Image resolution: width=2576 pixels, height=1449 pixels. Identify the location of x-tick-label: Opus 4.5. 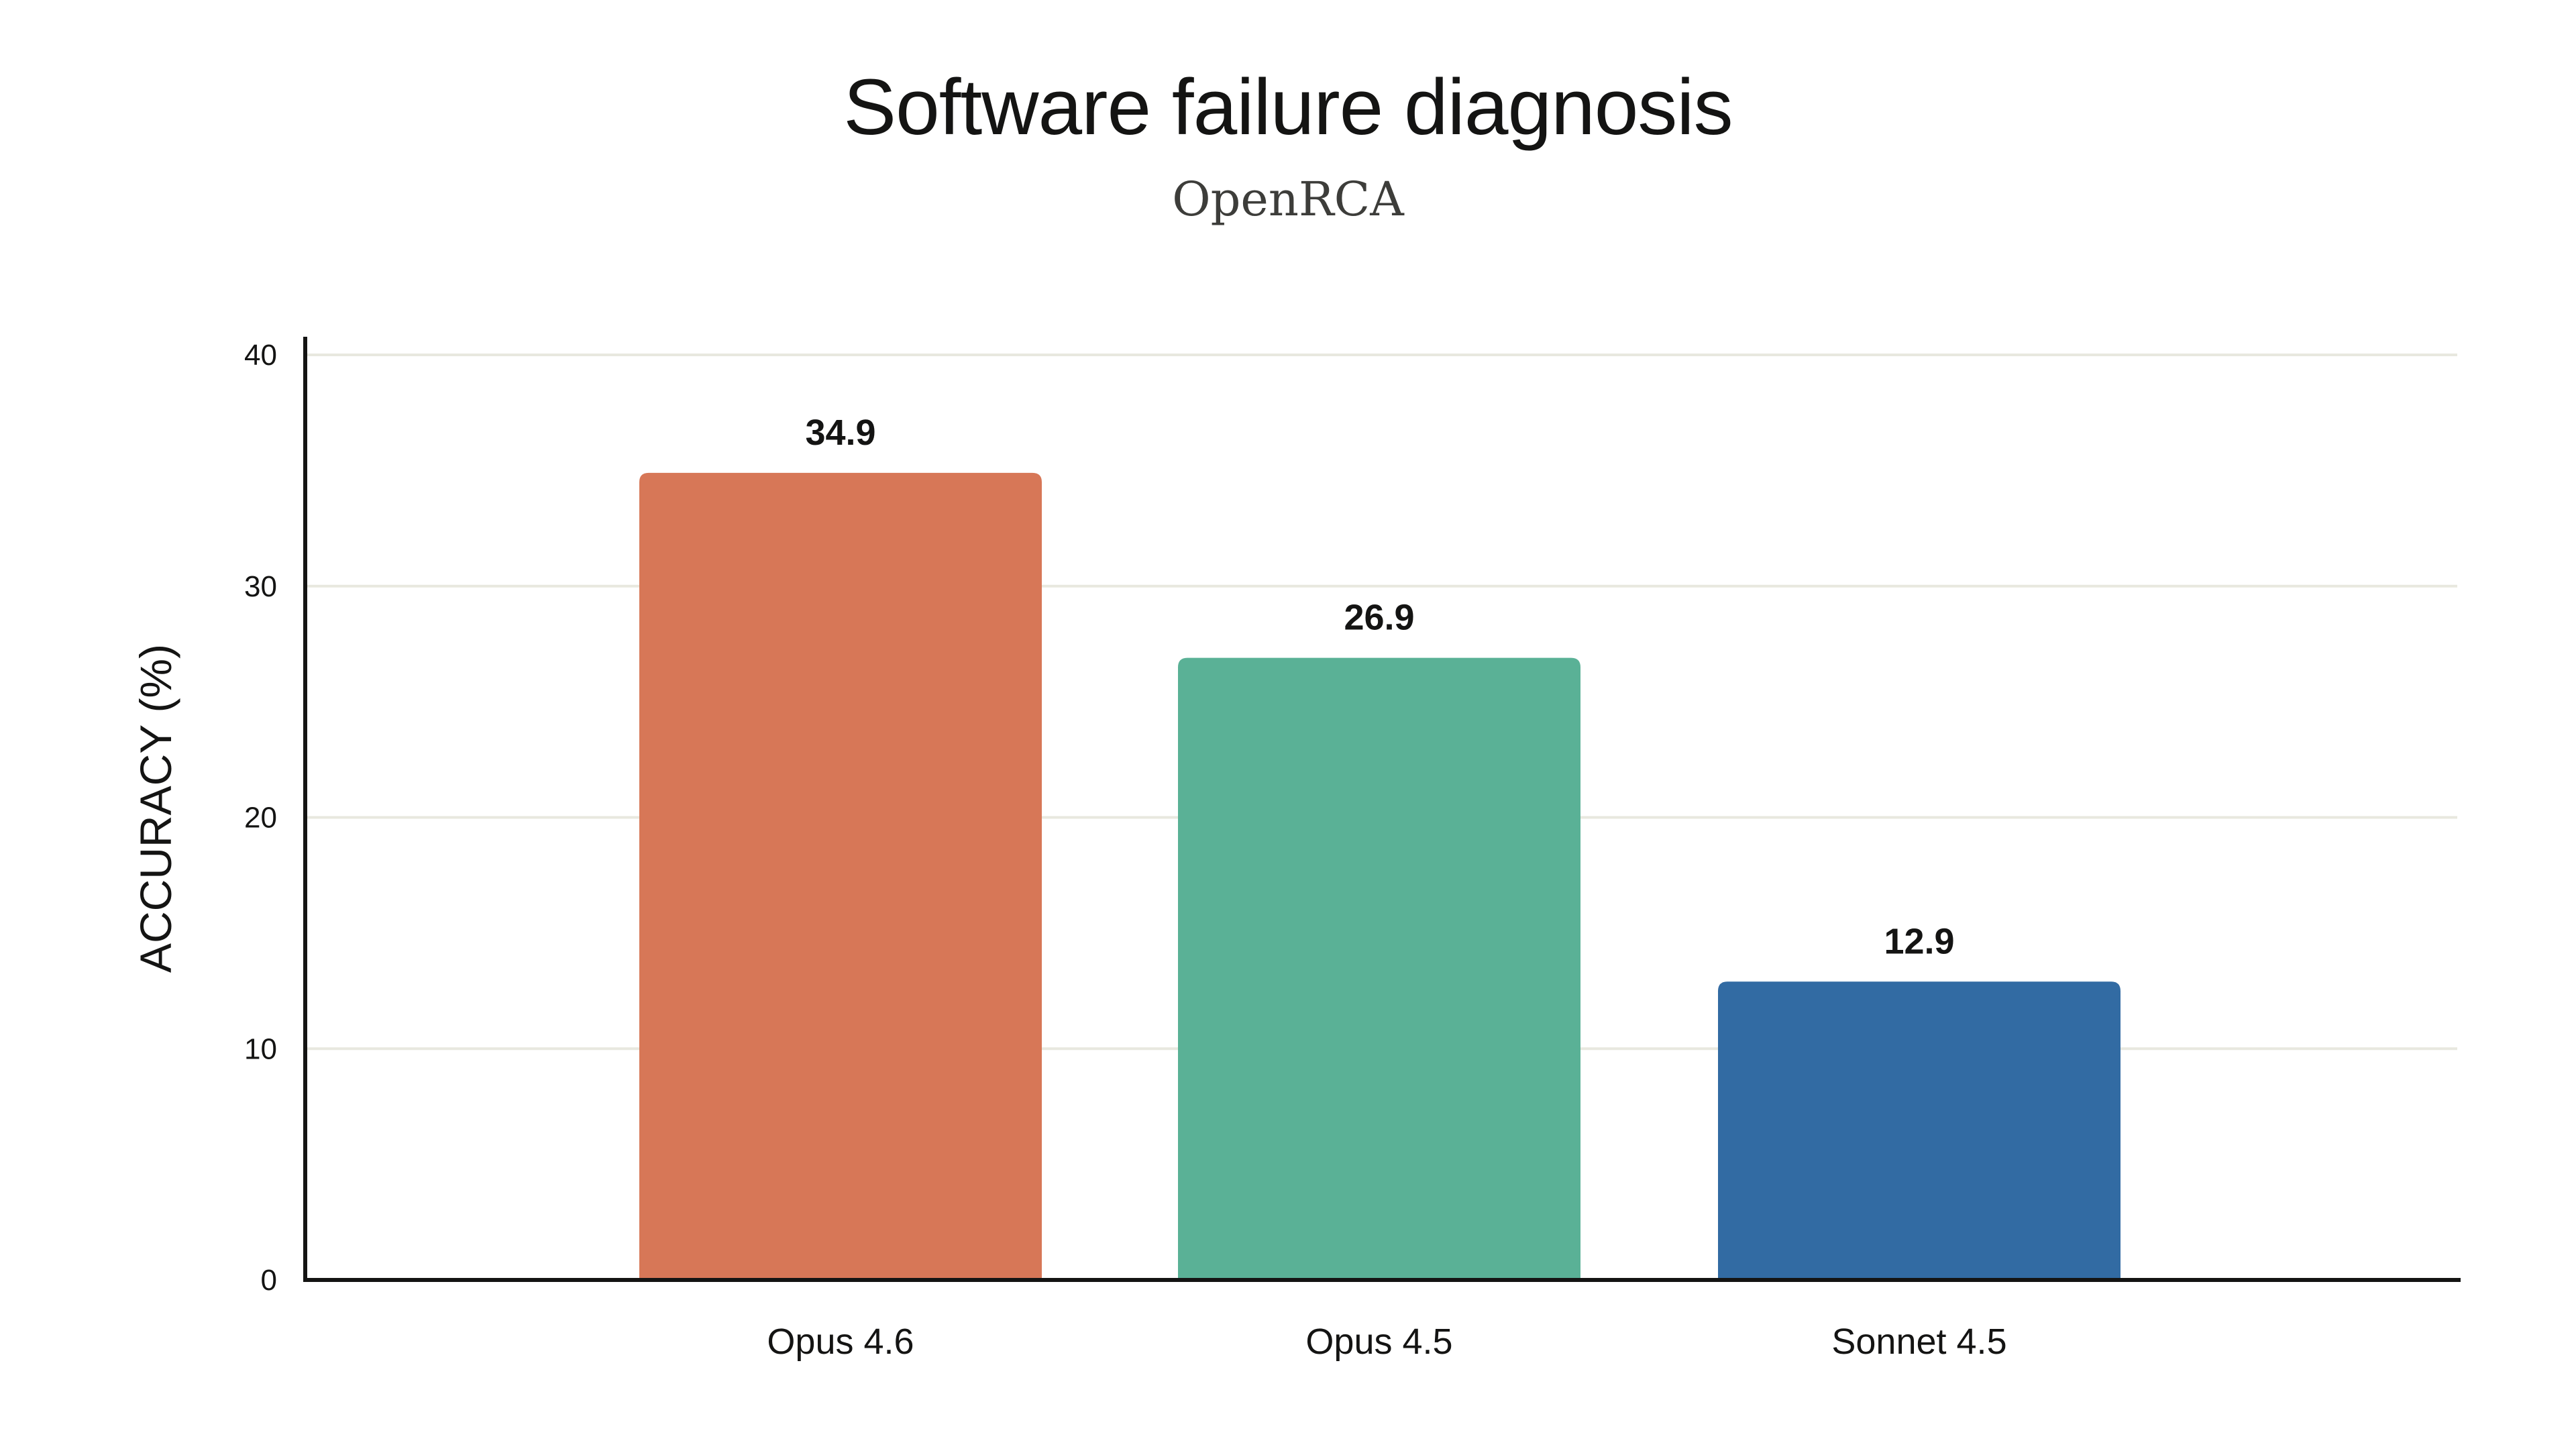
(1378, 1342).